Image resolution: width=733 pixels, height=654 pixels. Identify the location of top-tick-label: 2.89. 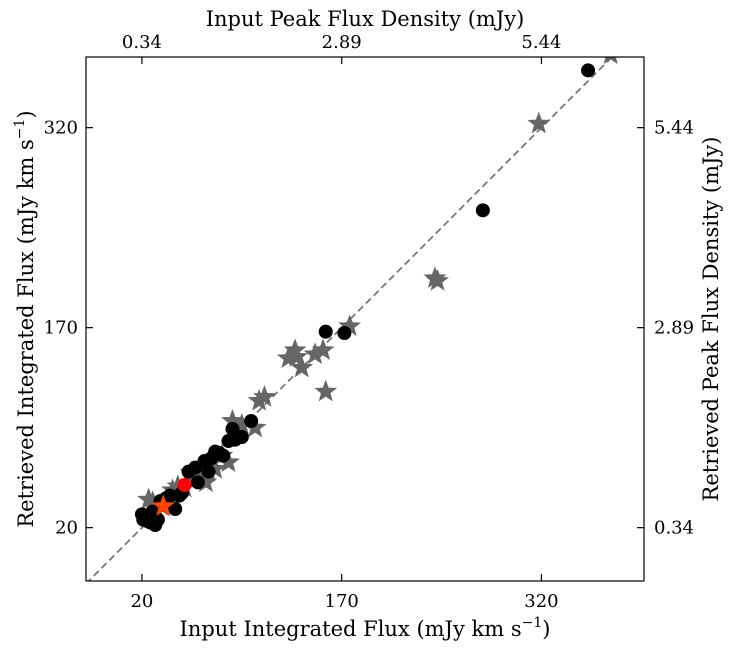
(342, 42).